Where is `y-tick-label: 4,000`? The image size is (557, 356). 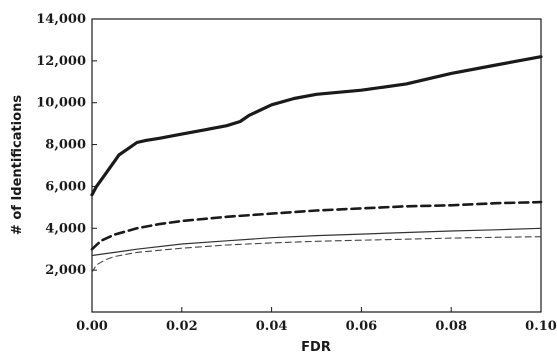
y-tick-label: 4,000 is located at coordinates (65, 228).